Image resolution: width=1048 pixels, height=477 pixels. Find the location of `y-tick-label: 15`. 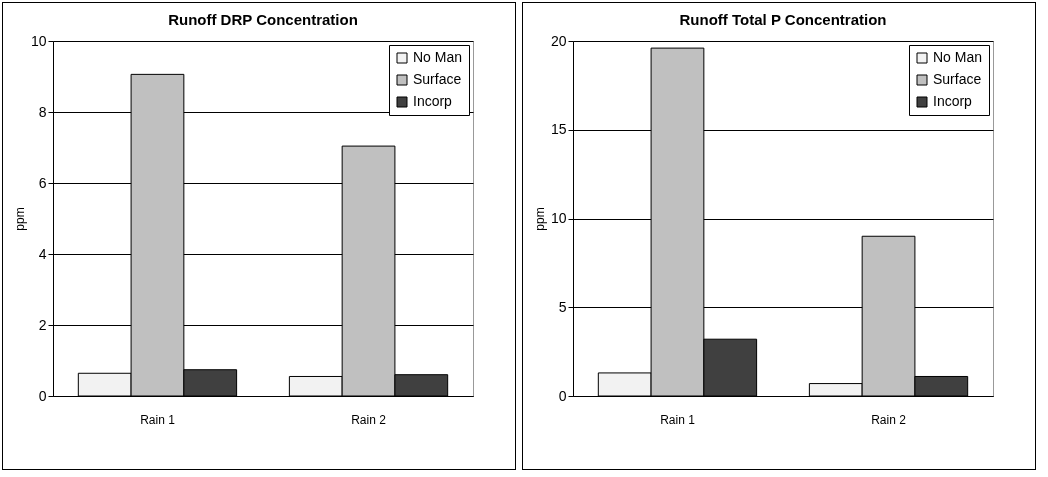

y-tick-label: 15 is located at coordinates (558, 129).